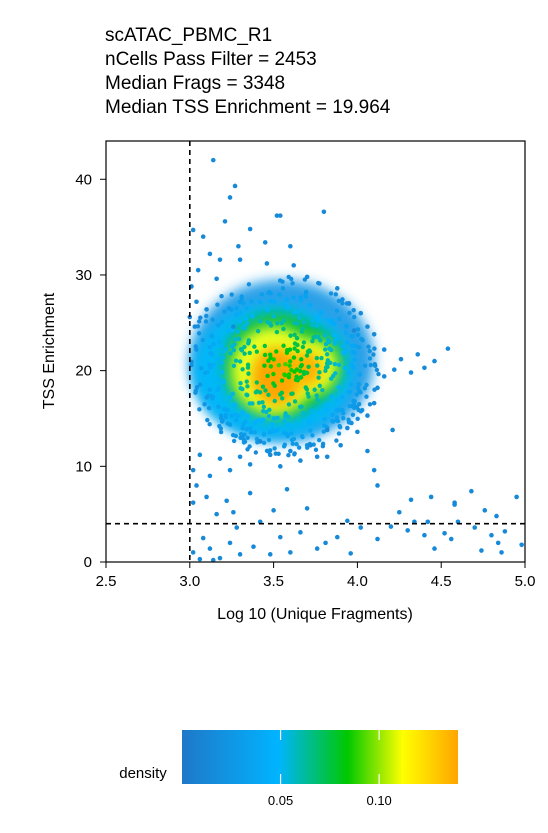  Describe the element at coordinates (83, 371) in the screenshot. I see `y-tick-label: 20` at that location.